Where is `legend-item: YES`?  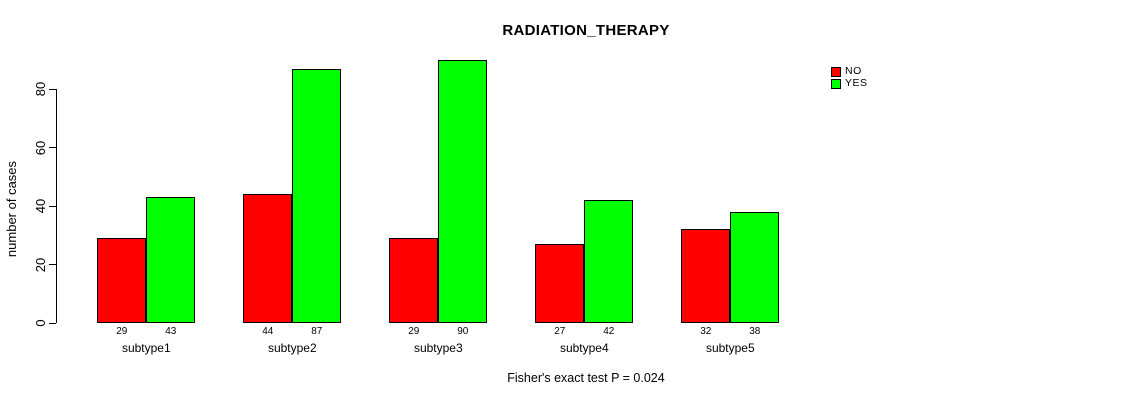 legend-item: YES is located at coordinates (849, 83).